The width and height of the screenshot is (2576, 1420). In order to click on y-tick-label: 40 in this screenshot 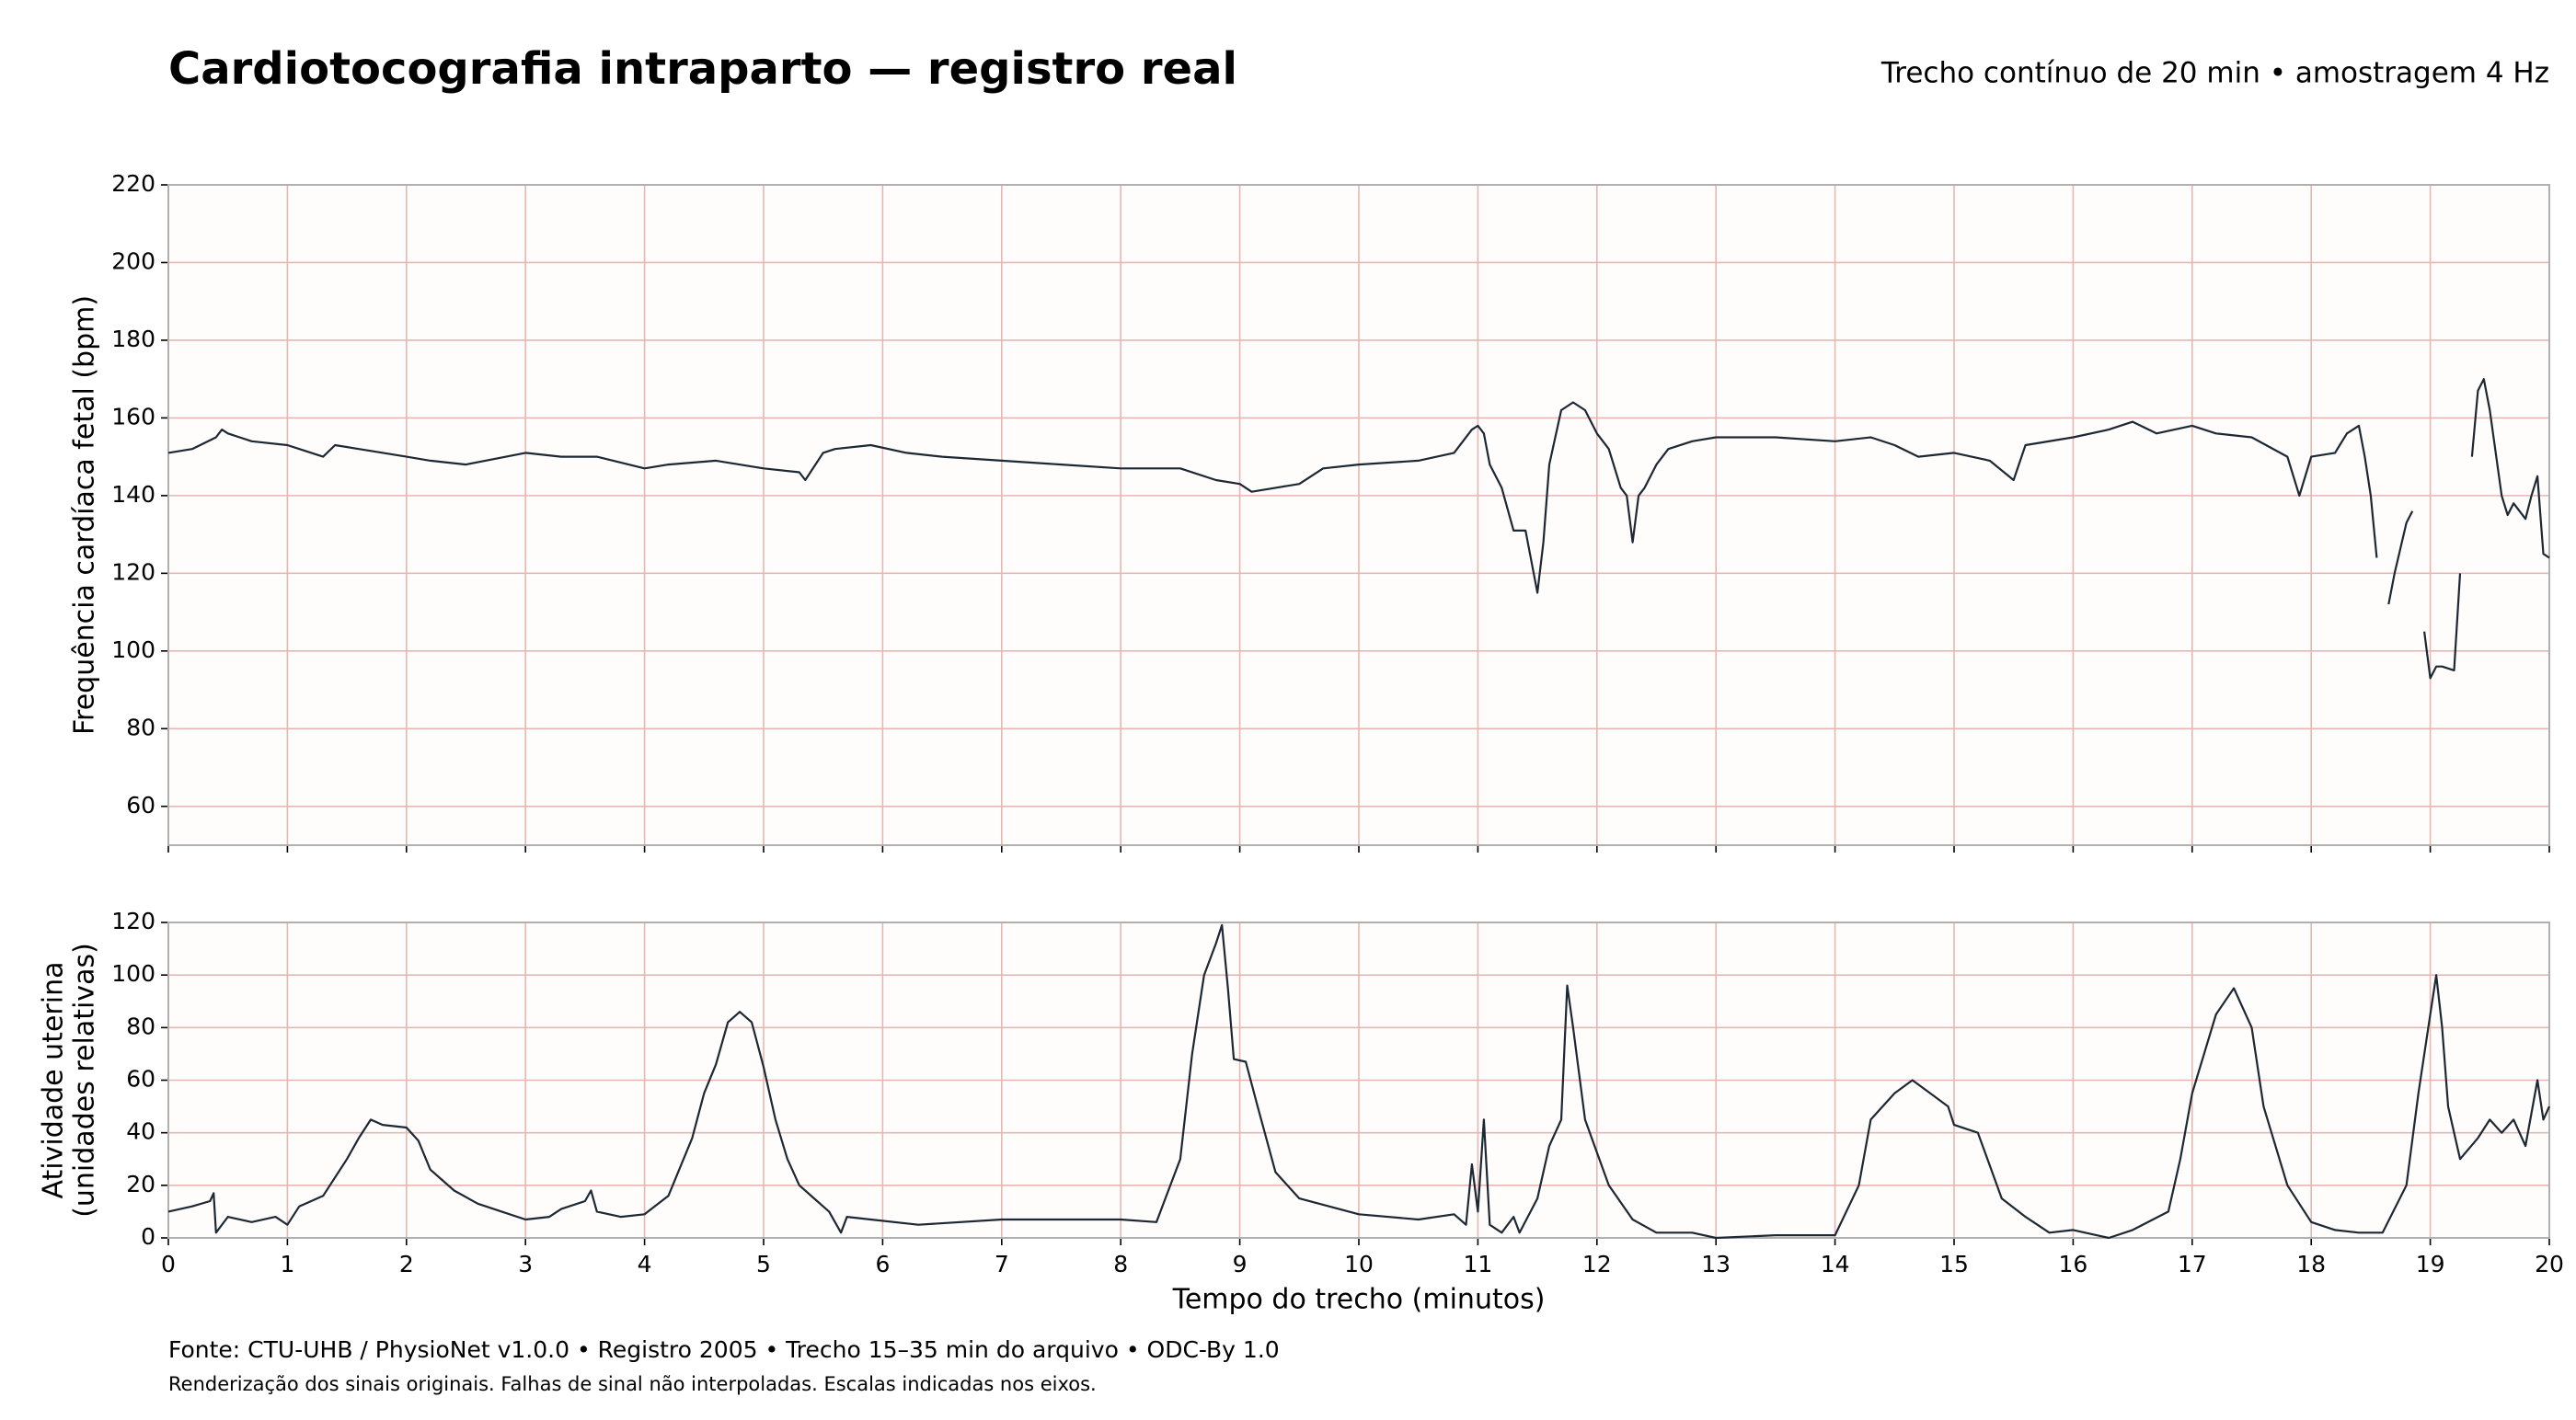, I will do `click(140, 1132)`.